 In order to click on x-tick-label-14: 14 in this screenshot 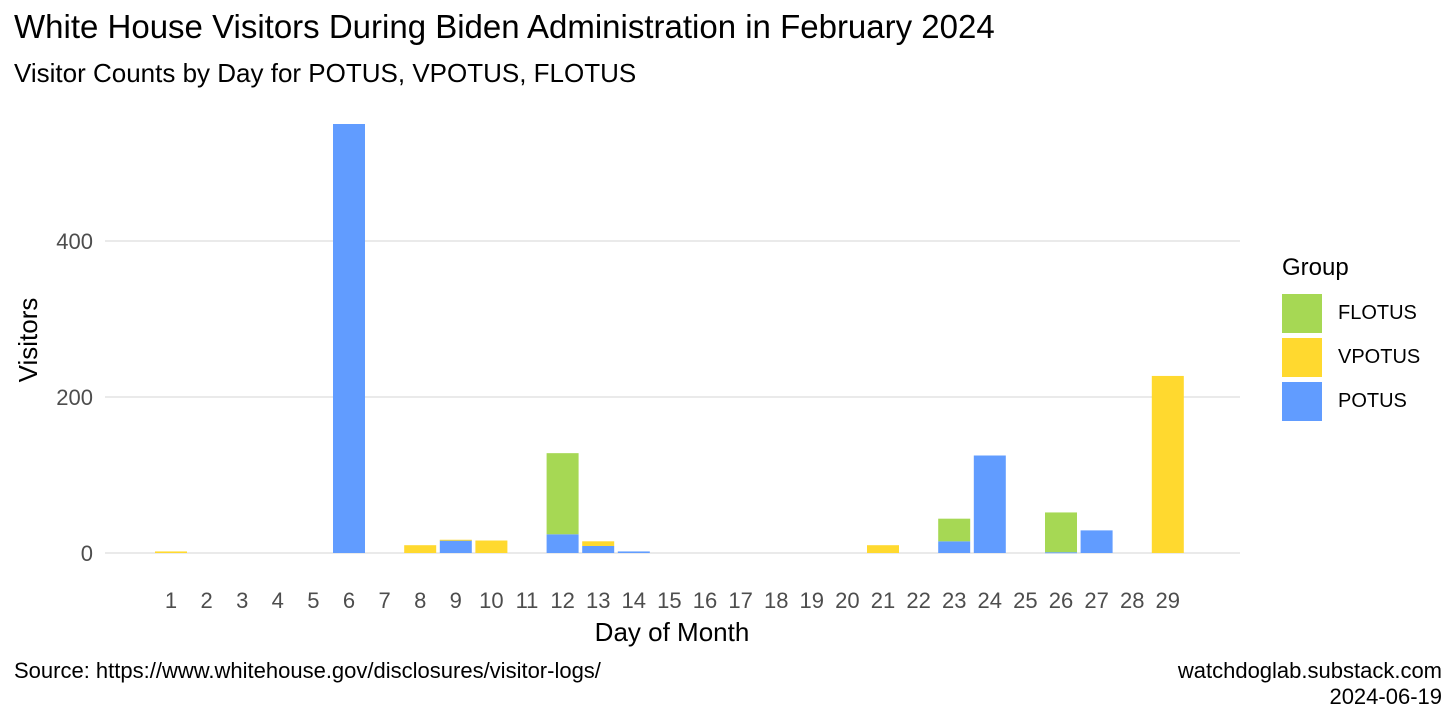, I will do `click(634, 600)`.